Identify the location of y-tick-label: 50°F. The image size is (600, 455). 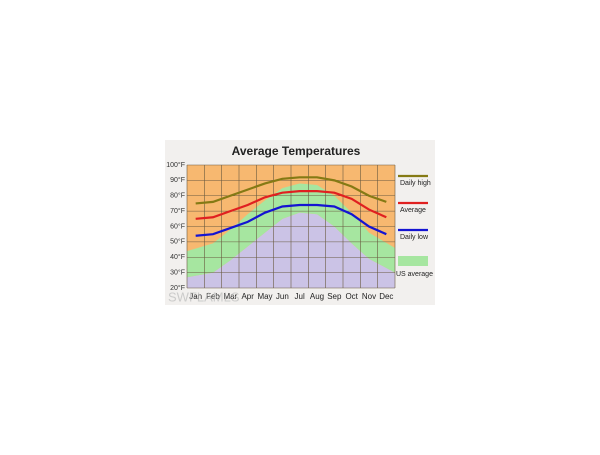
(177, 242).